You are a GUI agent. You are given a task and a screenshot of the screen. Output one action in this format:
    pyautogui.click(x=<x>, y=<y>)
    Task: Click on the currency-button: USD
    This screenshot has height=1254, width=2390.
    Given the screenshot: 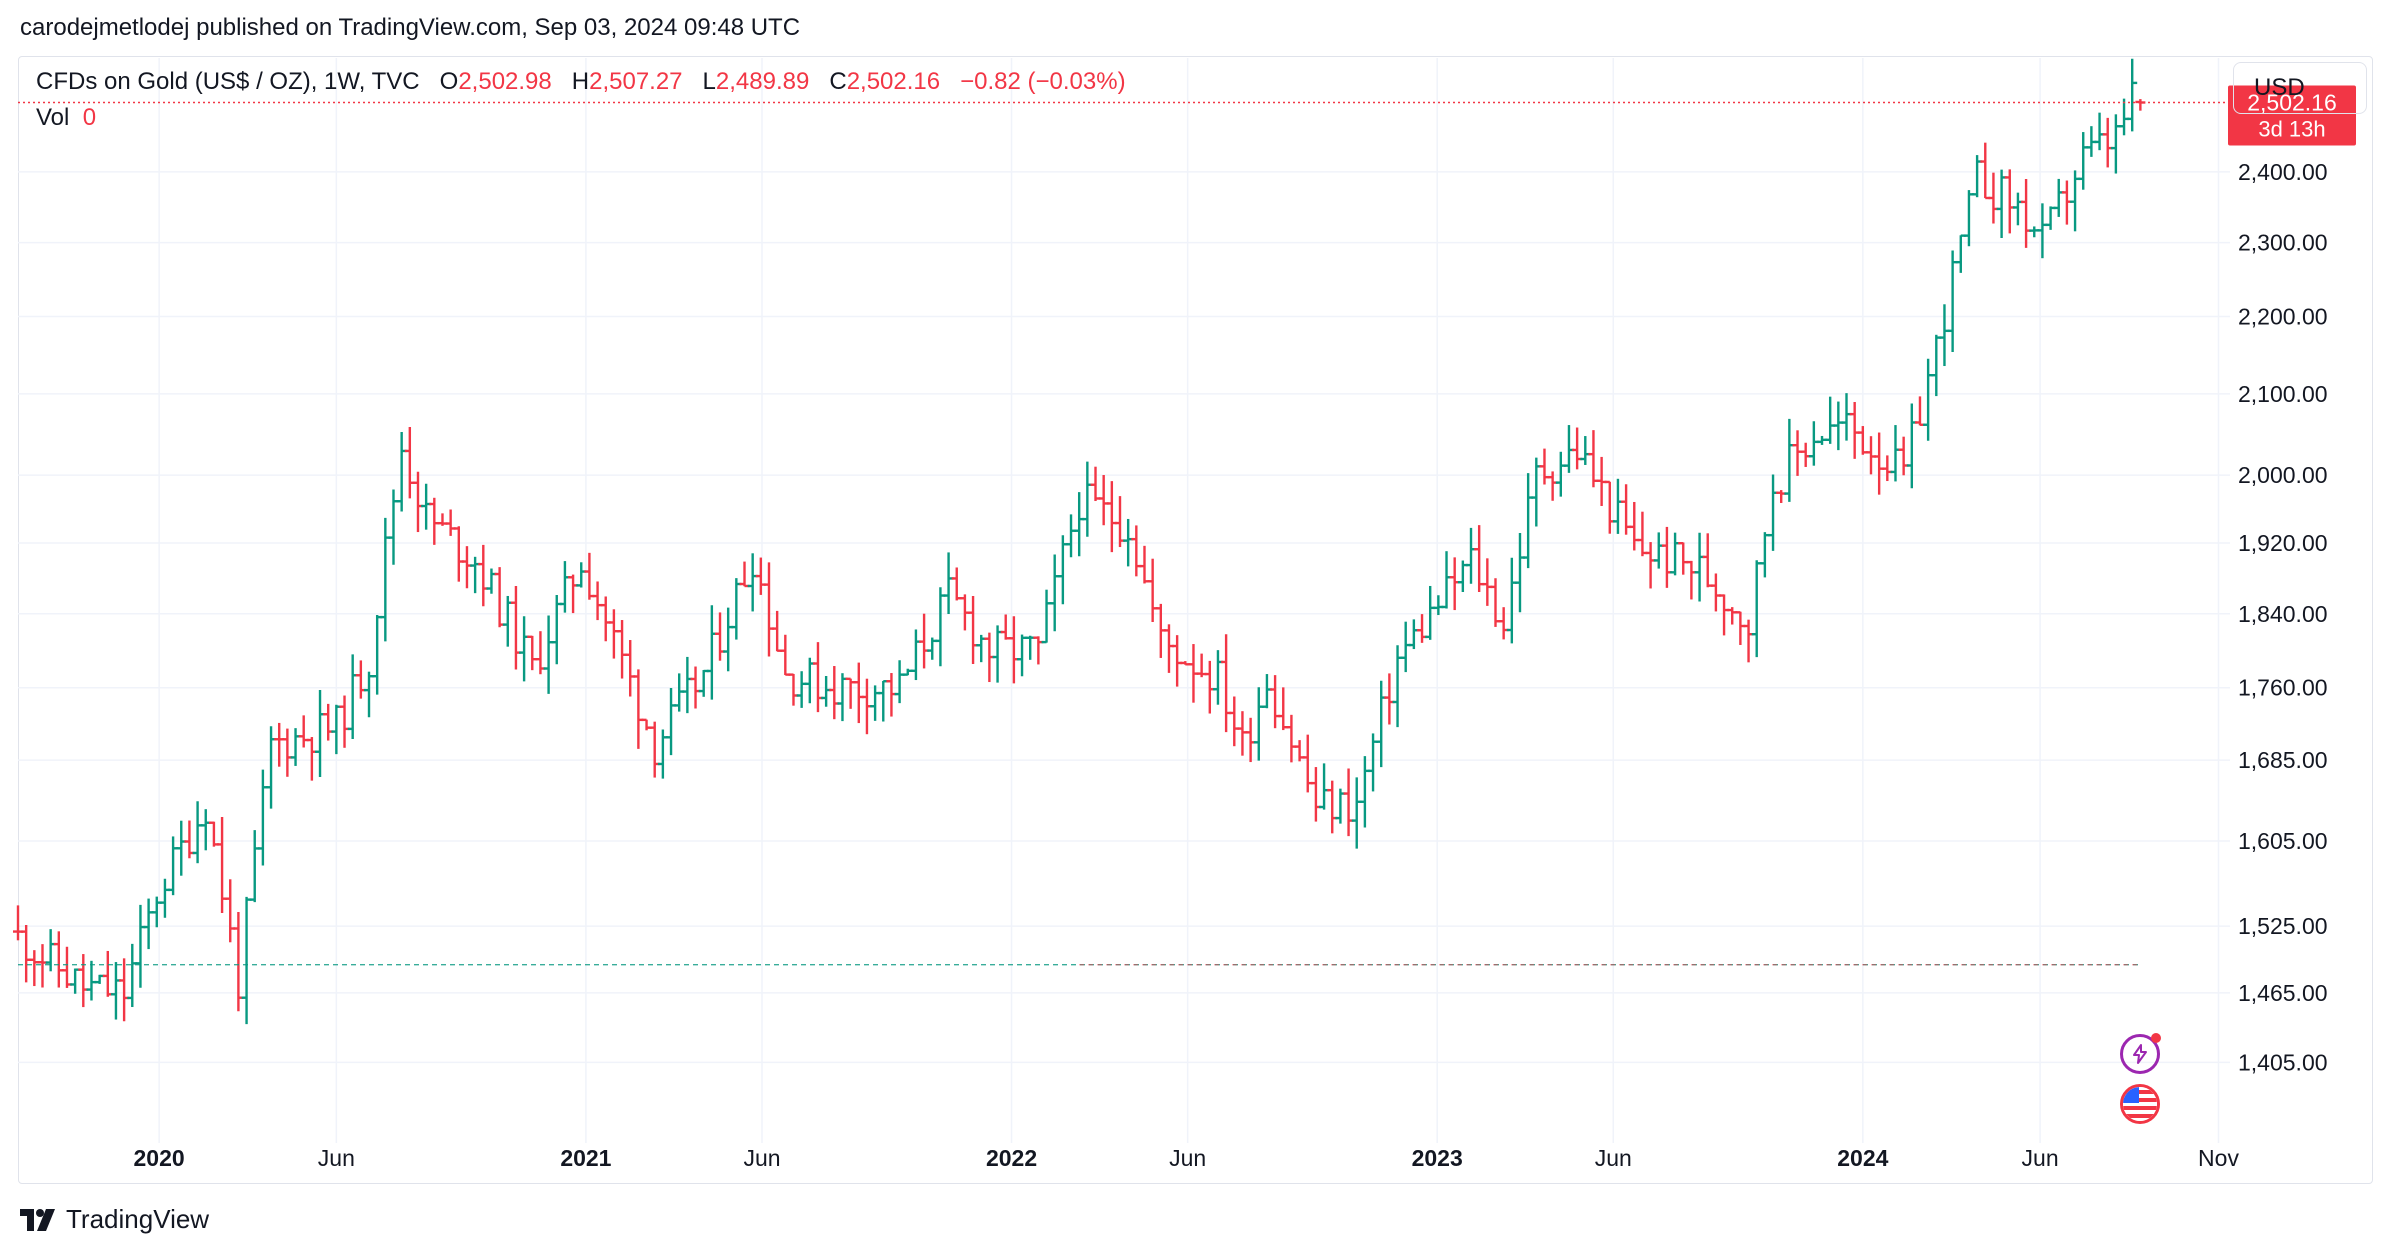 What is the action you would take?
    pyautogui.click(x=2300, y=88)
    